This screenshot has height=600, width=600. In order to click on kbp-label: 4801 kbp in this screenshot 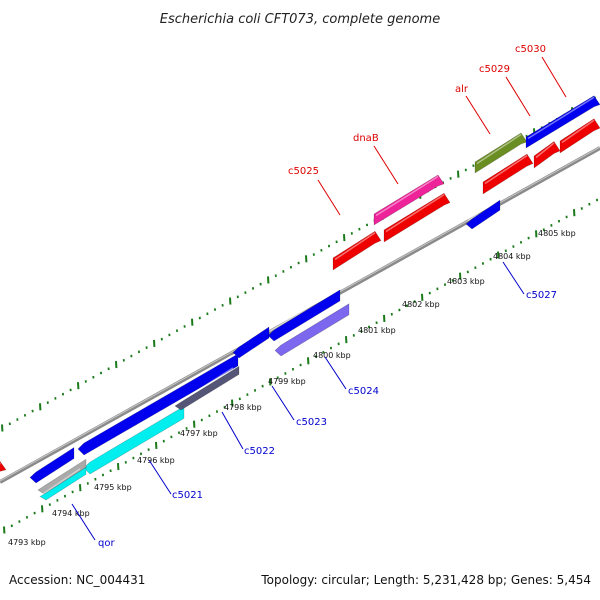, I will do `click(377, 330)`.